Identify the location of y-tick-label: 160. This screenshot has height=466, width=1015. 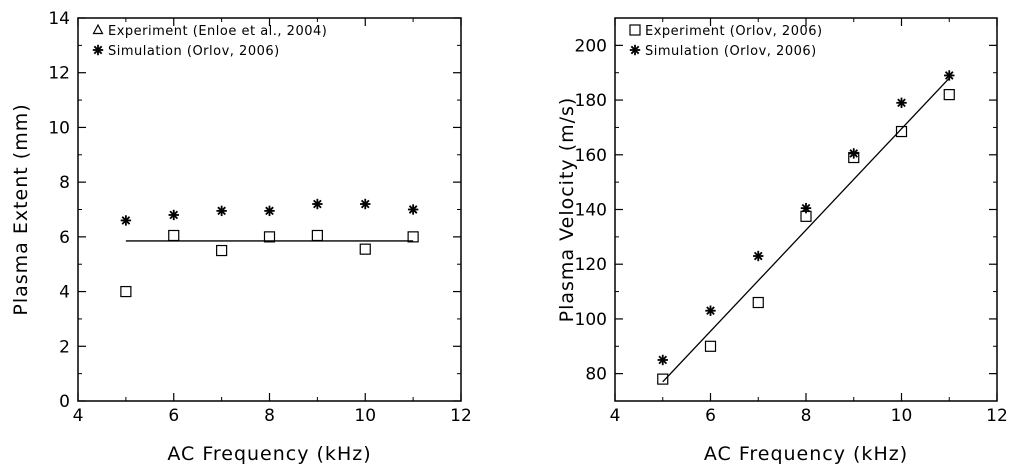
(591, 156).